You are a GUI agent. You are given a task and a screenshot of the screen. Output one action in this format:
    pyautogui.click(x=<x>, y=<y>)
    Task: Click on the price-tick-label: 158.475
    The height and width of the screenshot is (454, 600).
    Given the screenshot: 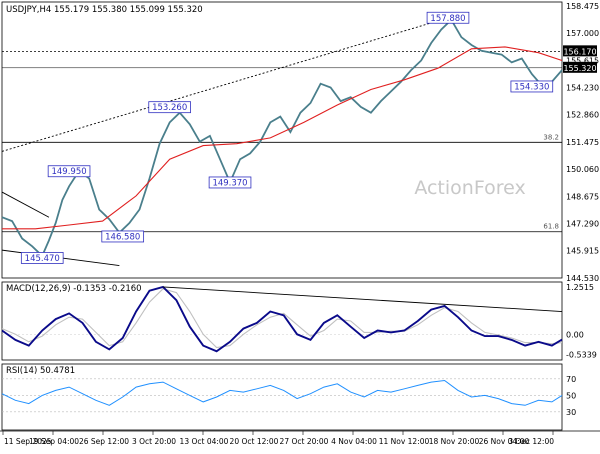 What is the action you would take?
    pyautogui.click(x=582, y=6)
    